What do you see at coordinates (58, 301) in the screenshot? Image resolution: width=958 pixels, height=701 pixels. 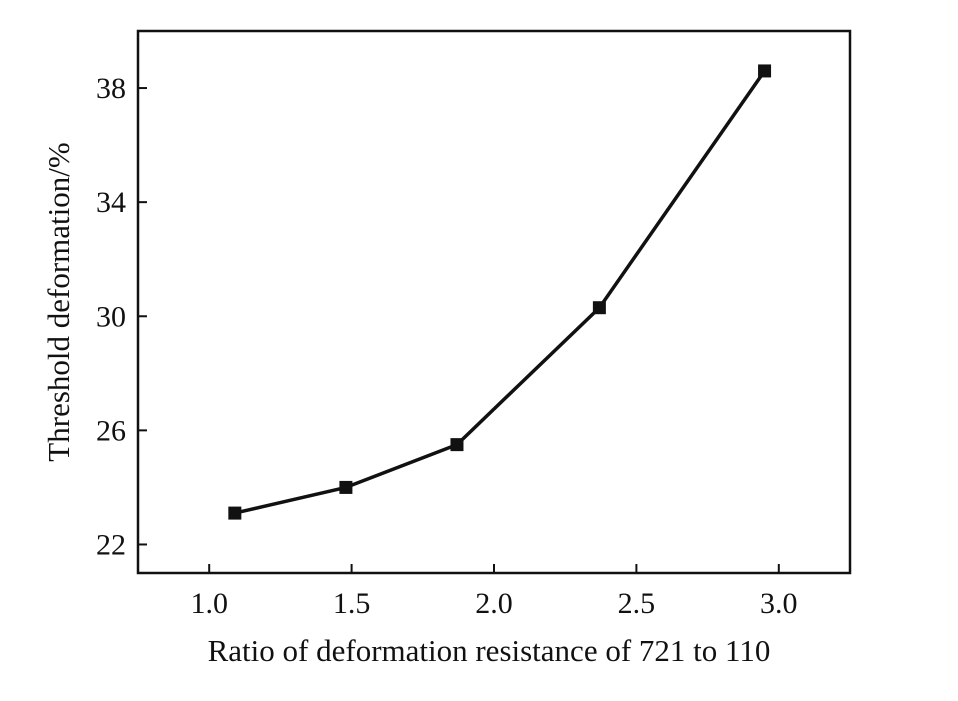 I see `y-axis-title: Threshold deformation/%` at bounding box center [58, 301].